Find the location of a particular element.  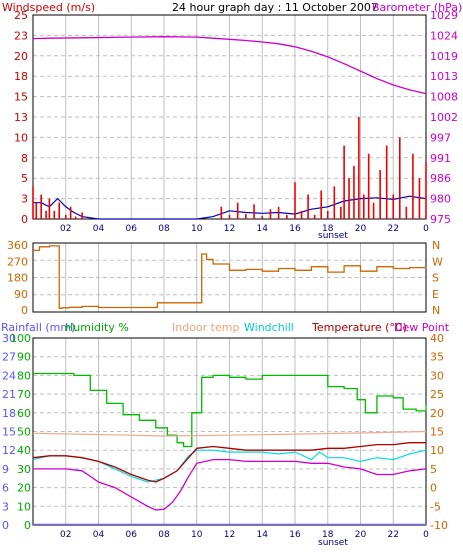

dew-point-line is located at coordinates (230, 484).